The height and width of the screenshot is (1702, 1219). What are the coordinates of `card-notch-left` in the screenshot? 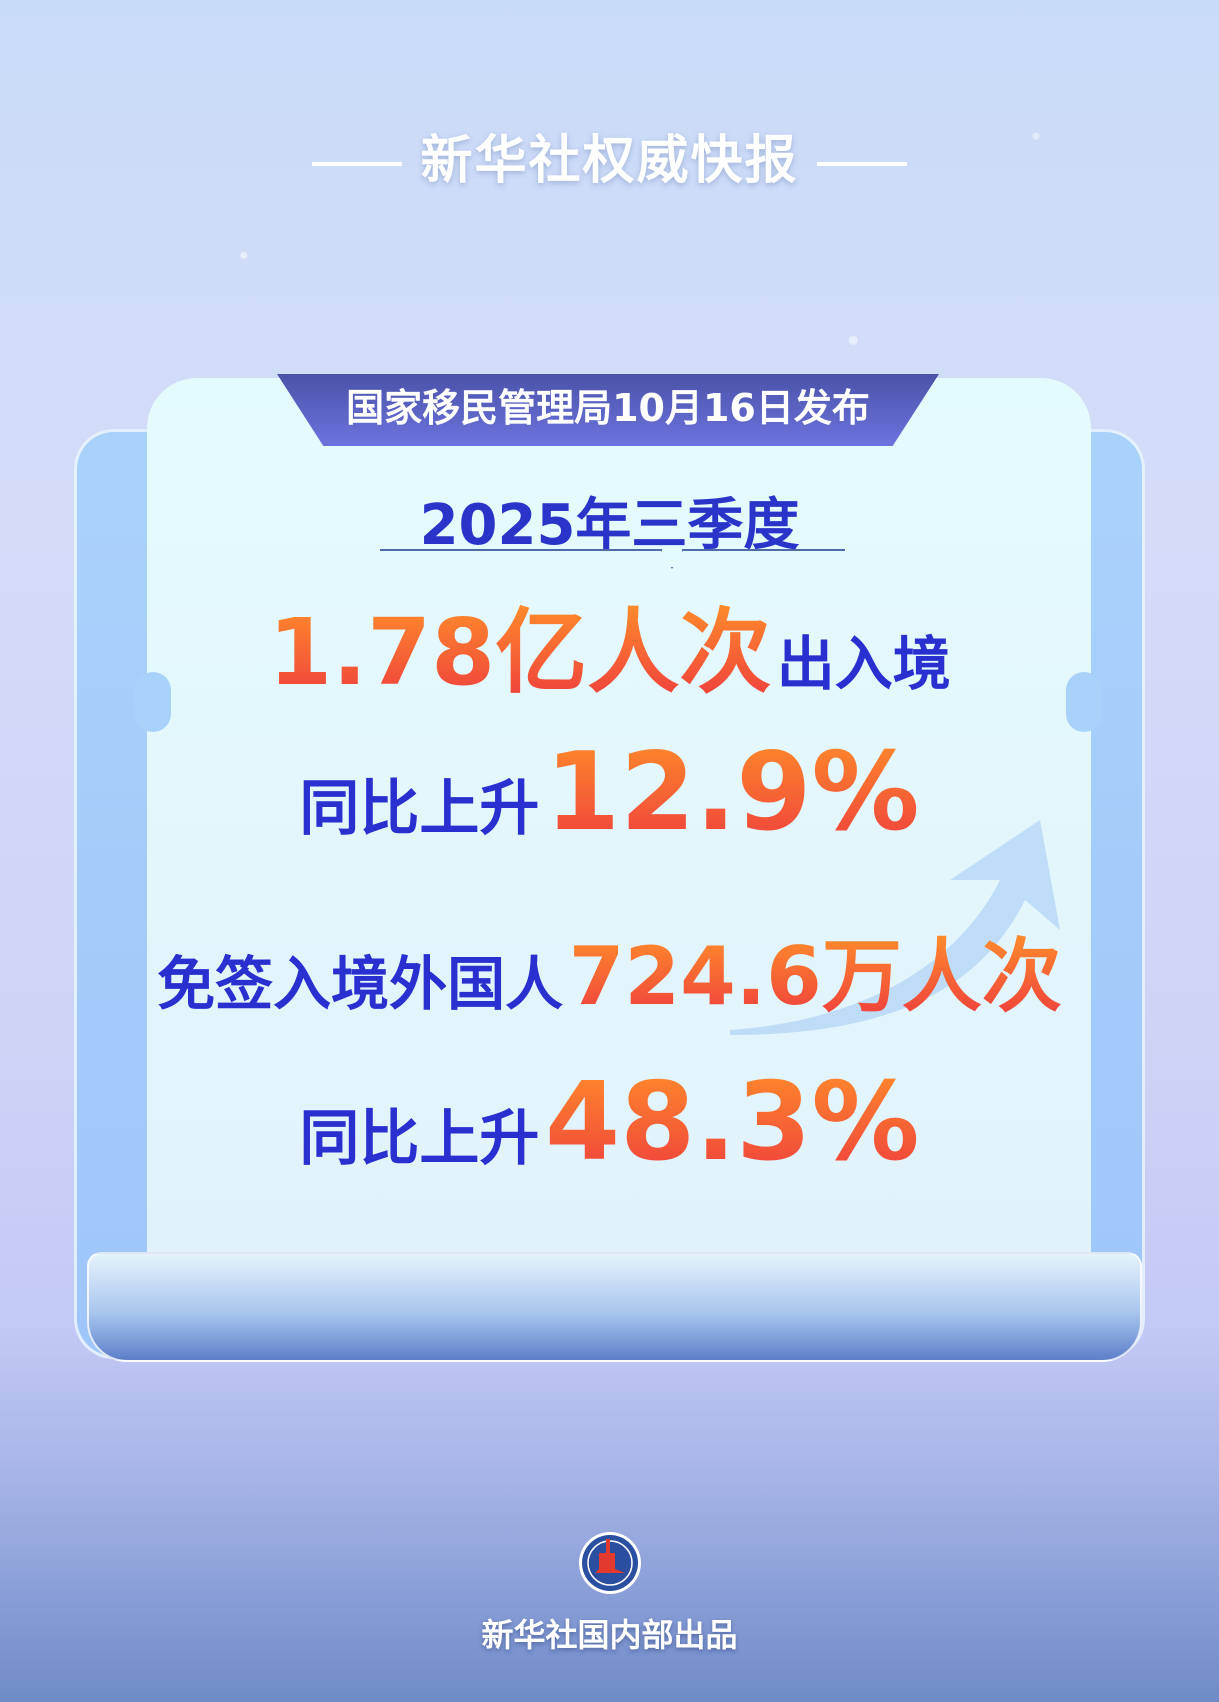 It's located at (153, 702).